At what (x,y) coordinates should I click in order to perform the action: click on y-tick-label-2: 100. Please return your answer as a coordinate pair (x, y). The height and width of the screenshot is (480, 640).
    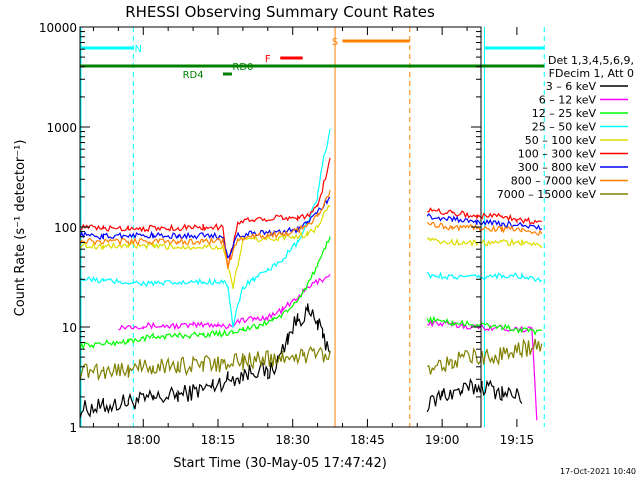
    Looking at the image, I should click on (65, 228).